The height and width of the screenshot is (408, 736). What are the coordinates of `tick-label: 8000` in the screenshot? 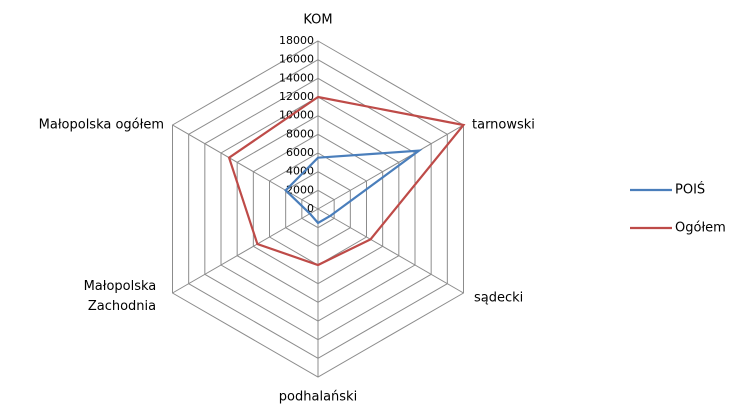 It's located at (300, 133).